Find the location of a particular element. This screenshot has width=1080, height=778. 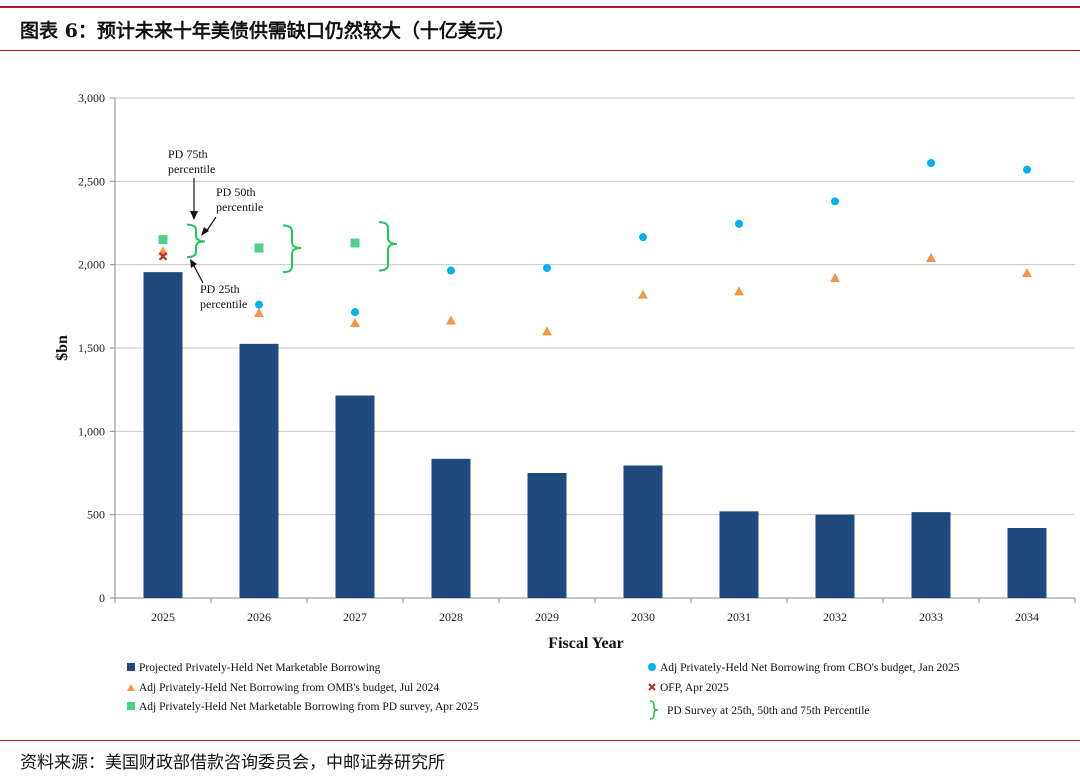

omb-point-2030 is located at coordinates (643, 294).